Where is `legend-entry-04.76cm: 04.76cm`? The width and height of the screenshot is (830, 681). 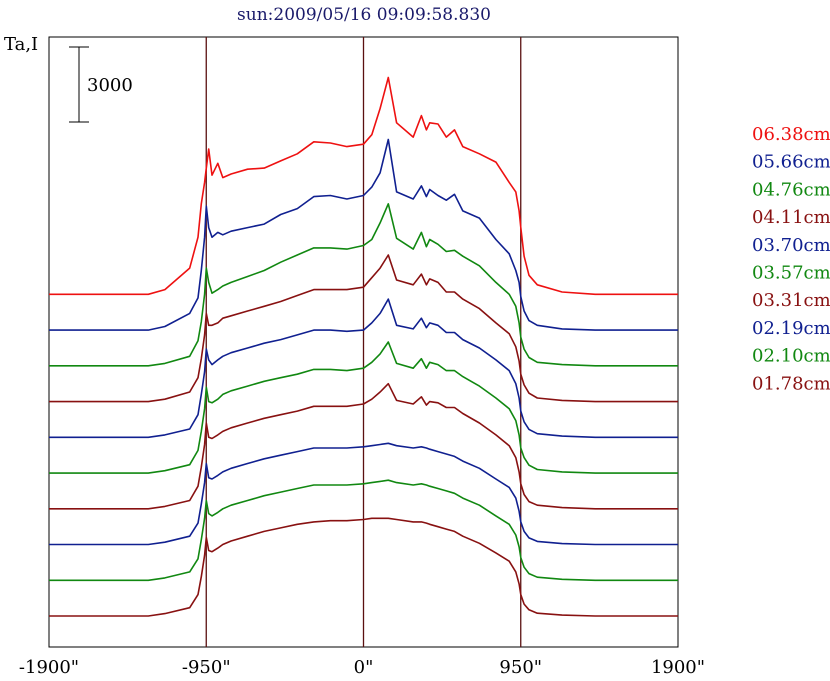
legend-entry-04.76cm: 04.76cm is located at coordinates (791, 189).